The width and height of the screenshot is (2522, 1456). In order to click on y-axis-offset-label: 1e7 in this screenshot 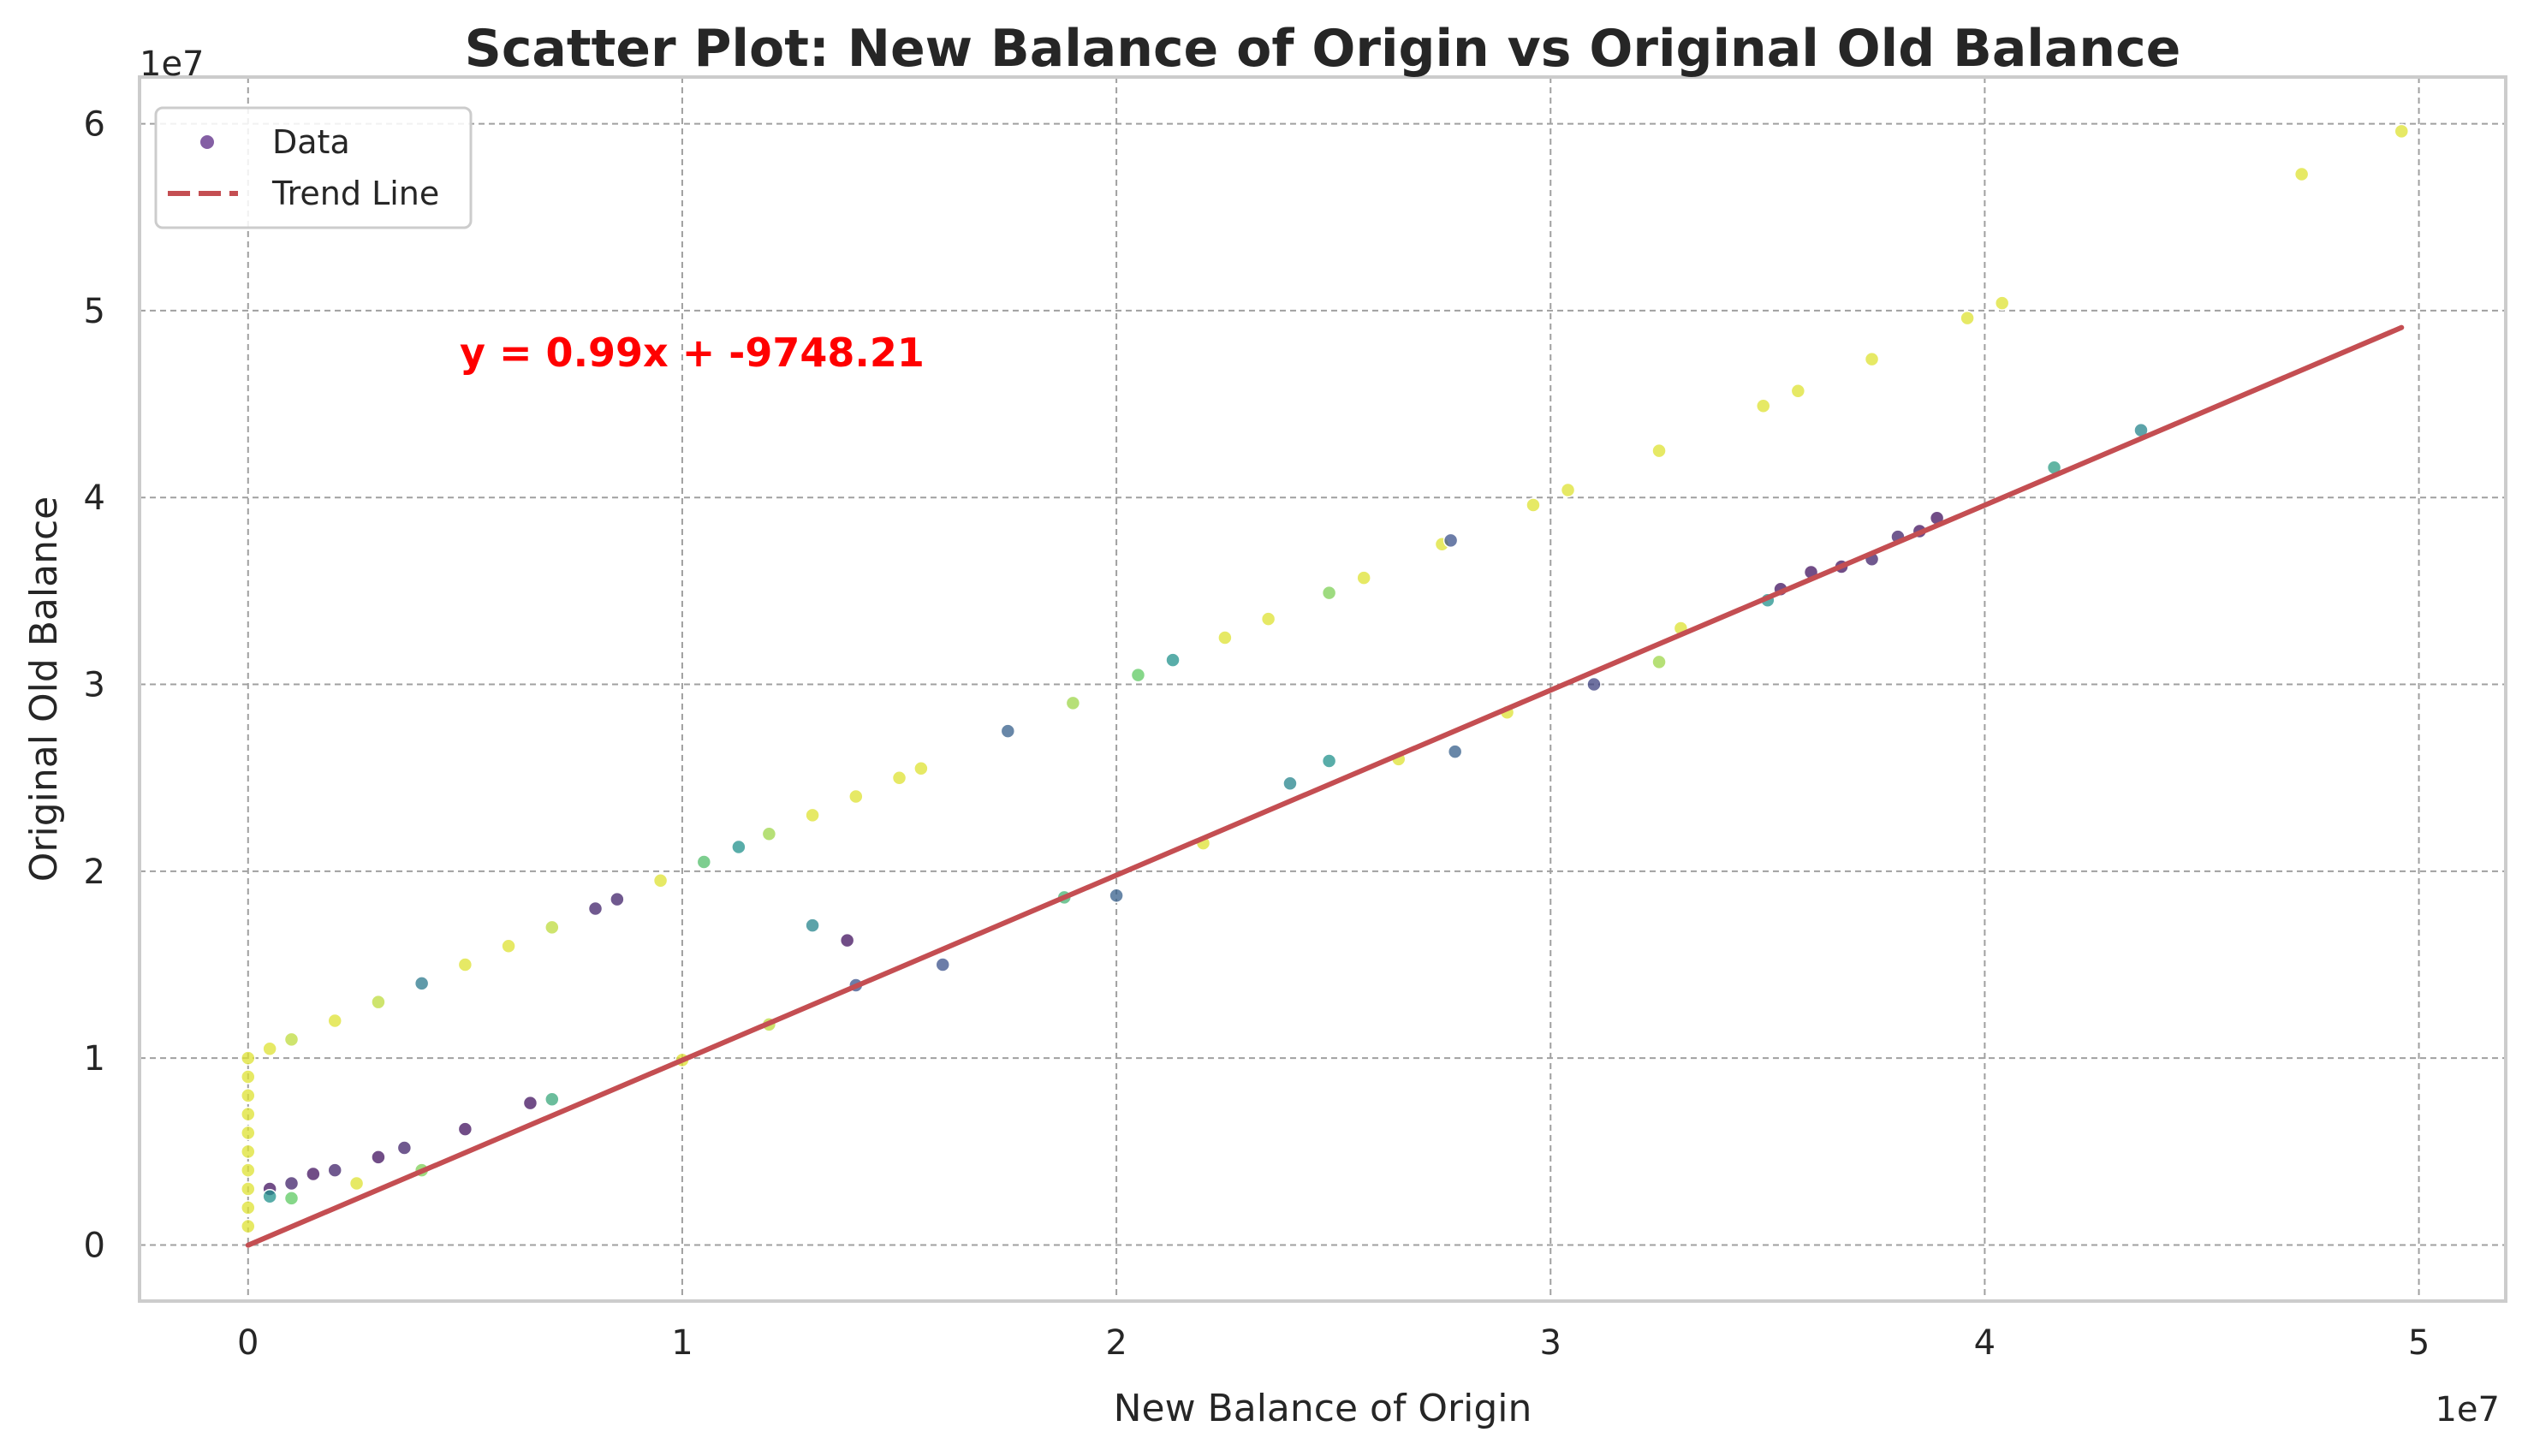, I will do `click(172, 64)`.